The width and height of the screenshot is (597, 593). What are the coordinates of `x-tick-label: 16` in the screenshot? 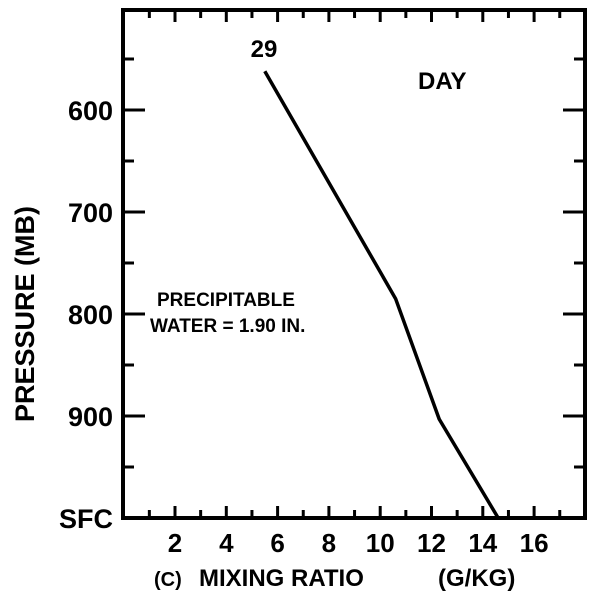 It's located at (534, 543).